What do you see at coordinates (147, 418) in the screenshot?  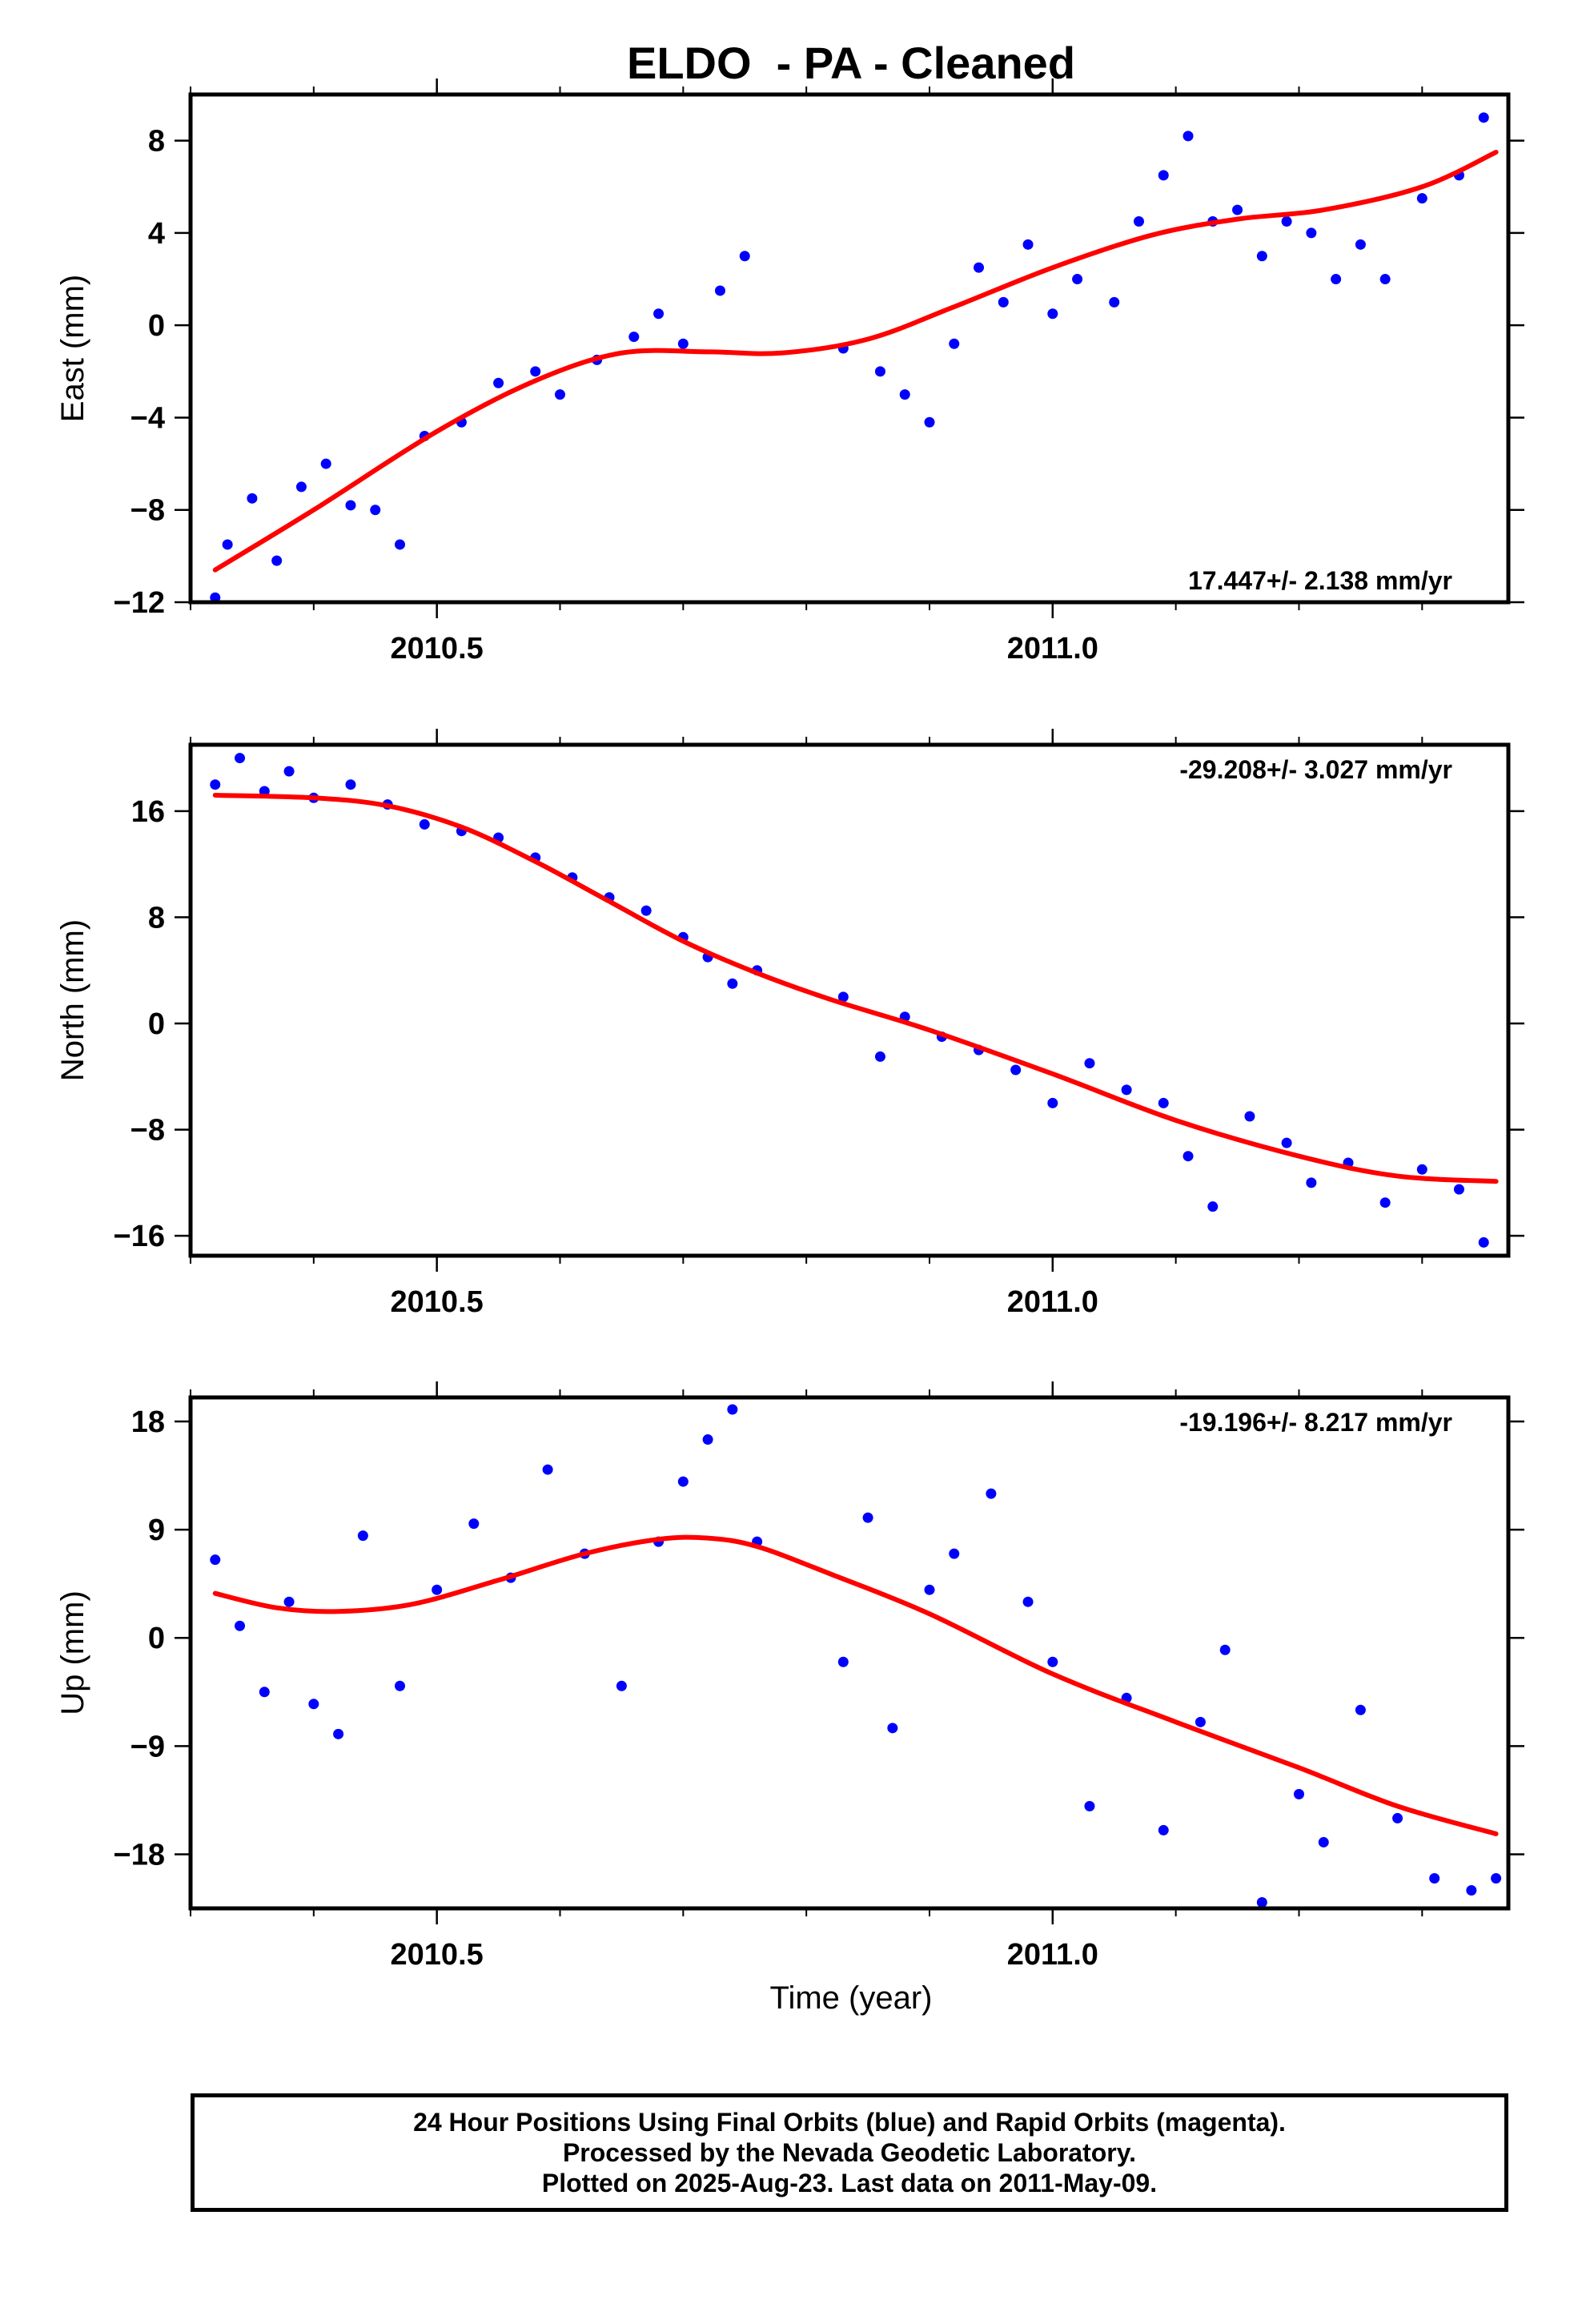 I see `panel-1-y-tick-label: −4` at bounding box center [147, 418].